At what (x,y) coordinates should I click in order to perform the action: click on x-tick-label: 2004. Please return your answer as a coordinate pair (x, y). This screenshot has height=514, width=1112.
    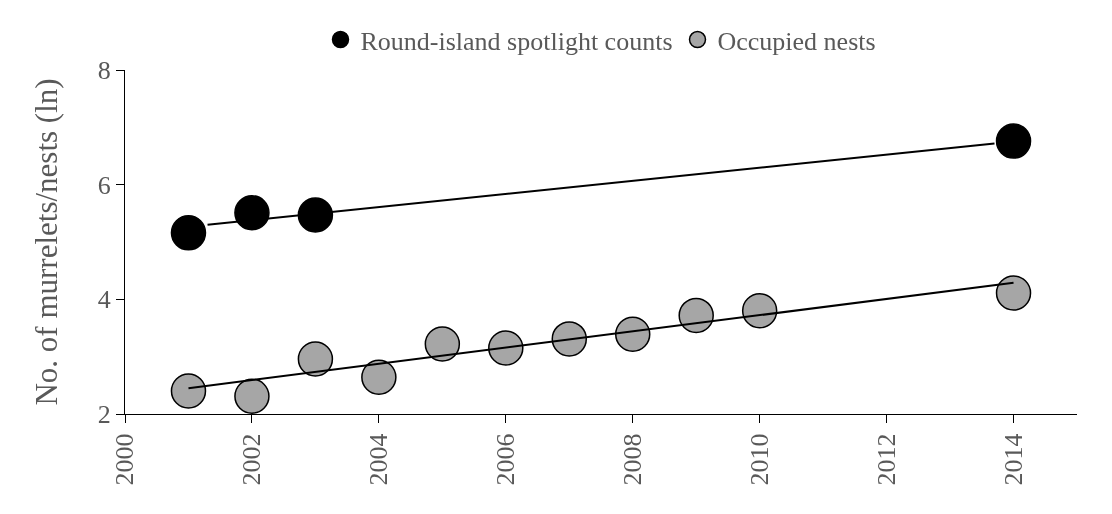
    Looking at the image, I should click on (379, 459).